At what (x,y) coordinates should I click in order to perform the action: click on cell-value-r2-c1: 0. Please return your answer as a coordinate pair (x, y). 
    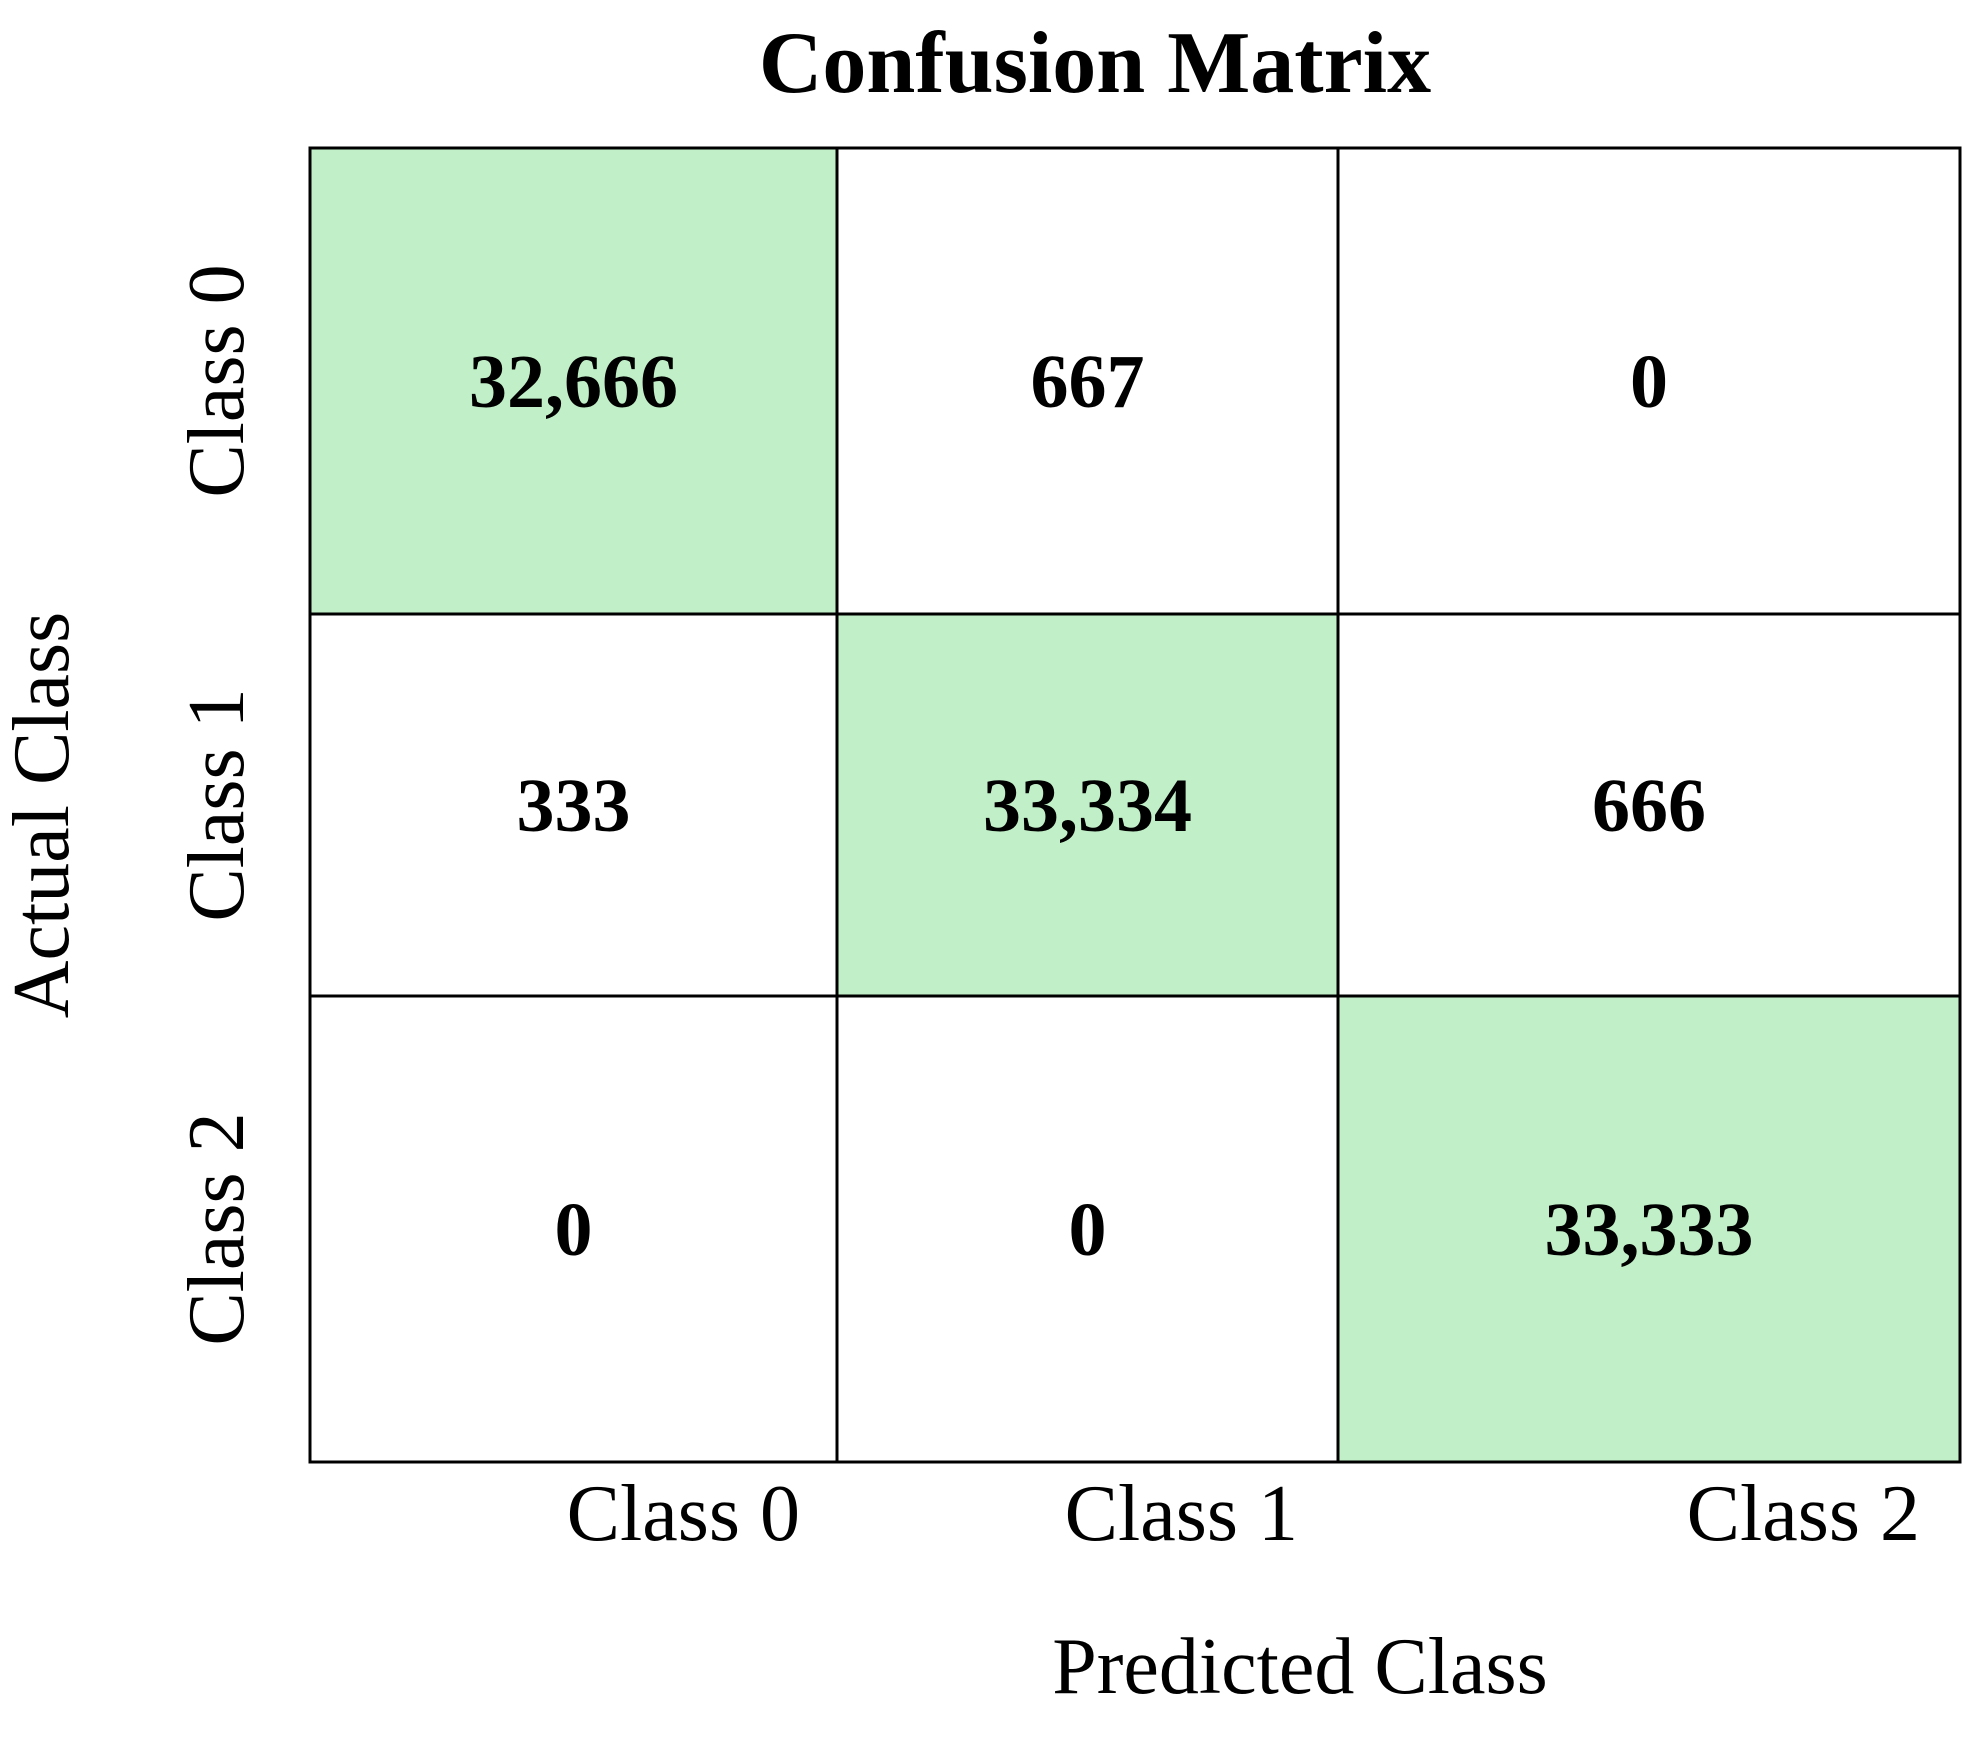
    Looking at the image, I should click on (1088, 1230).